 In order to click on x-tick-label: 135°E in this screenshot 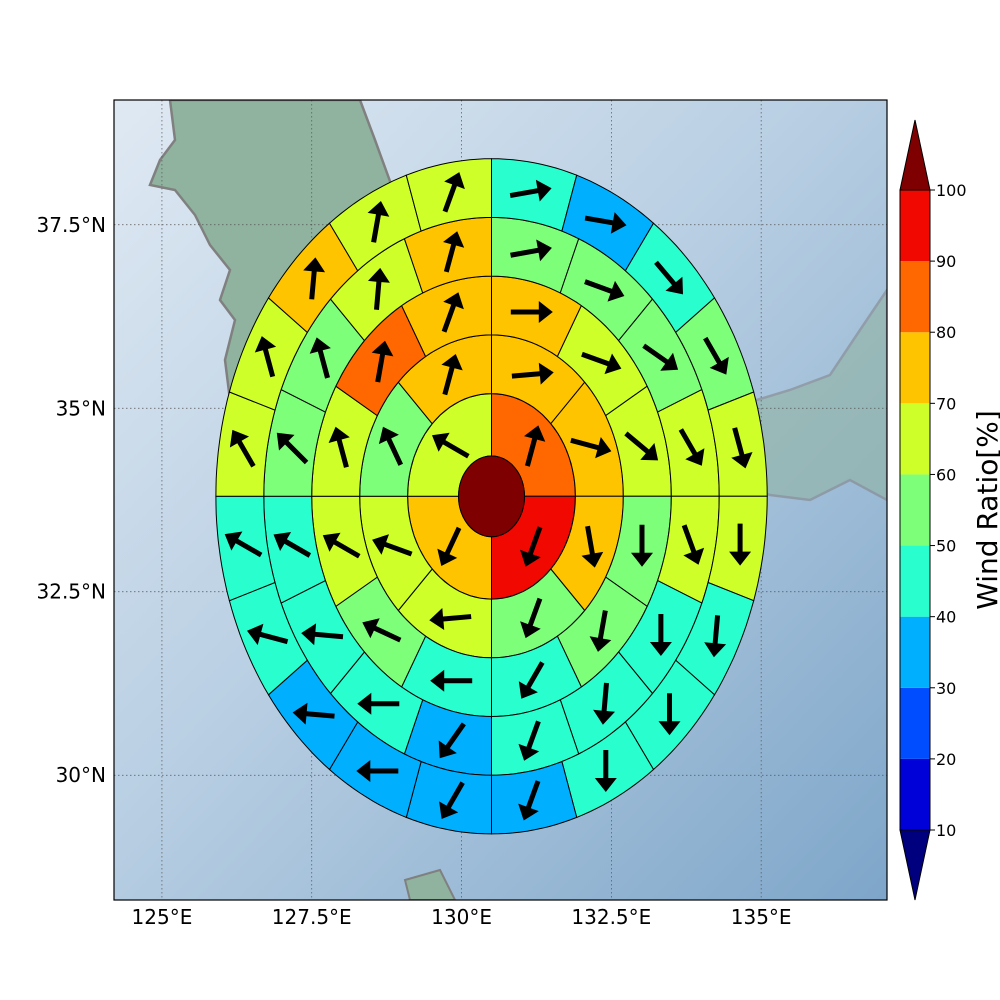, I will do `click(761, 917)`.